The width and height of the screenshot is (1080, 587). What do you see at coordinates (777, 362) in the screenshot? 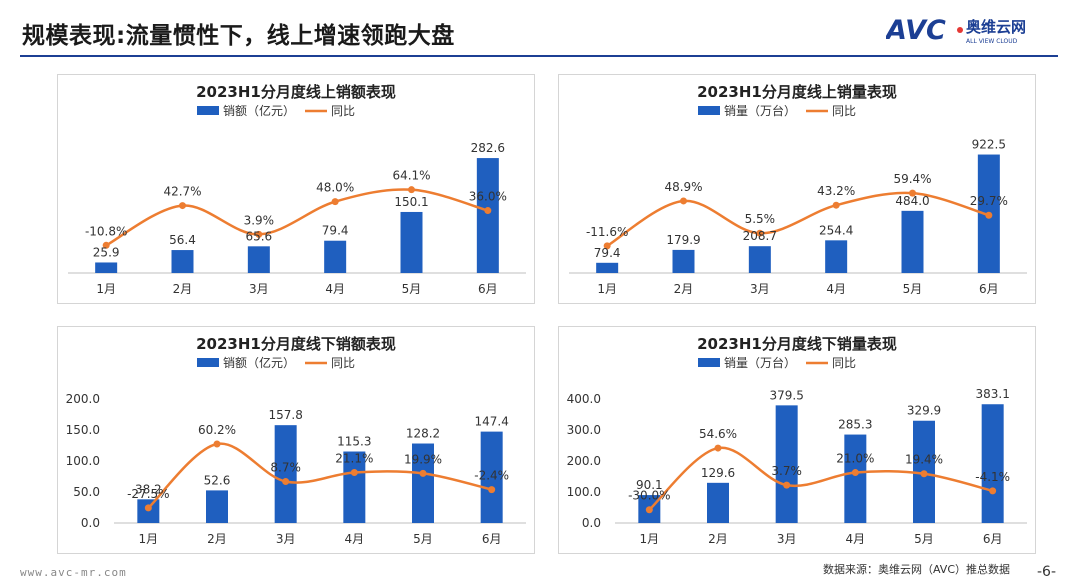
I see `chart-legend: 销量（万台） 同比` at bounding box center [777, 362].